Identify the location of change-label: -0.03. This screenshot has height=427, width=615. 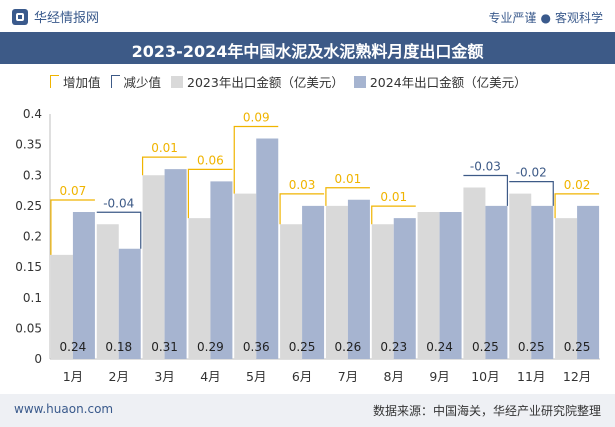
(485, 167).